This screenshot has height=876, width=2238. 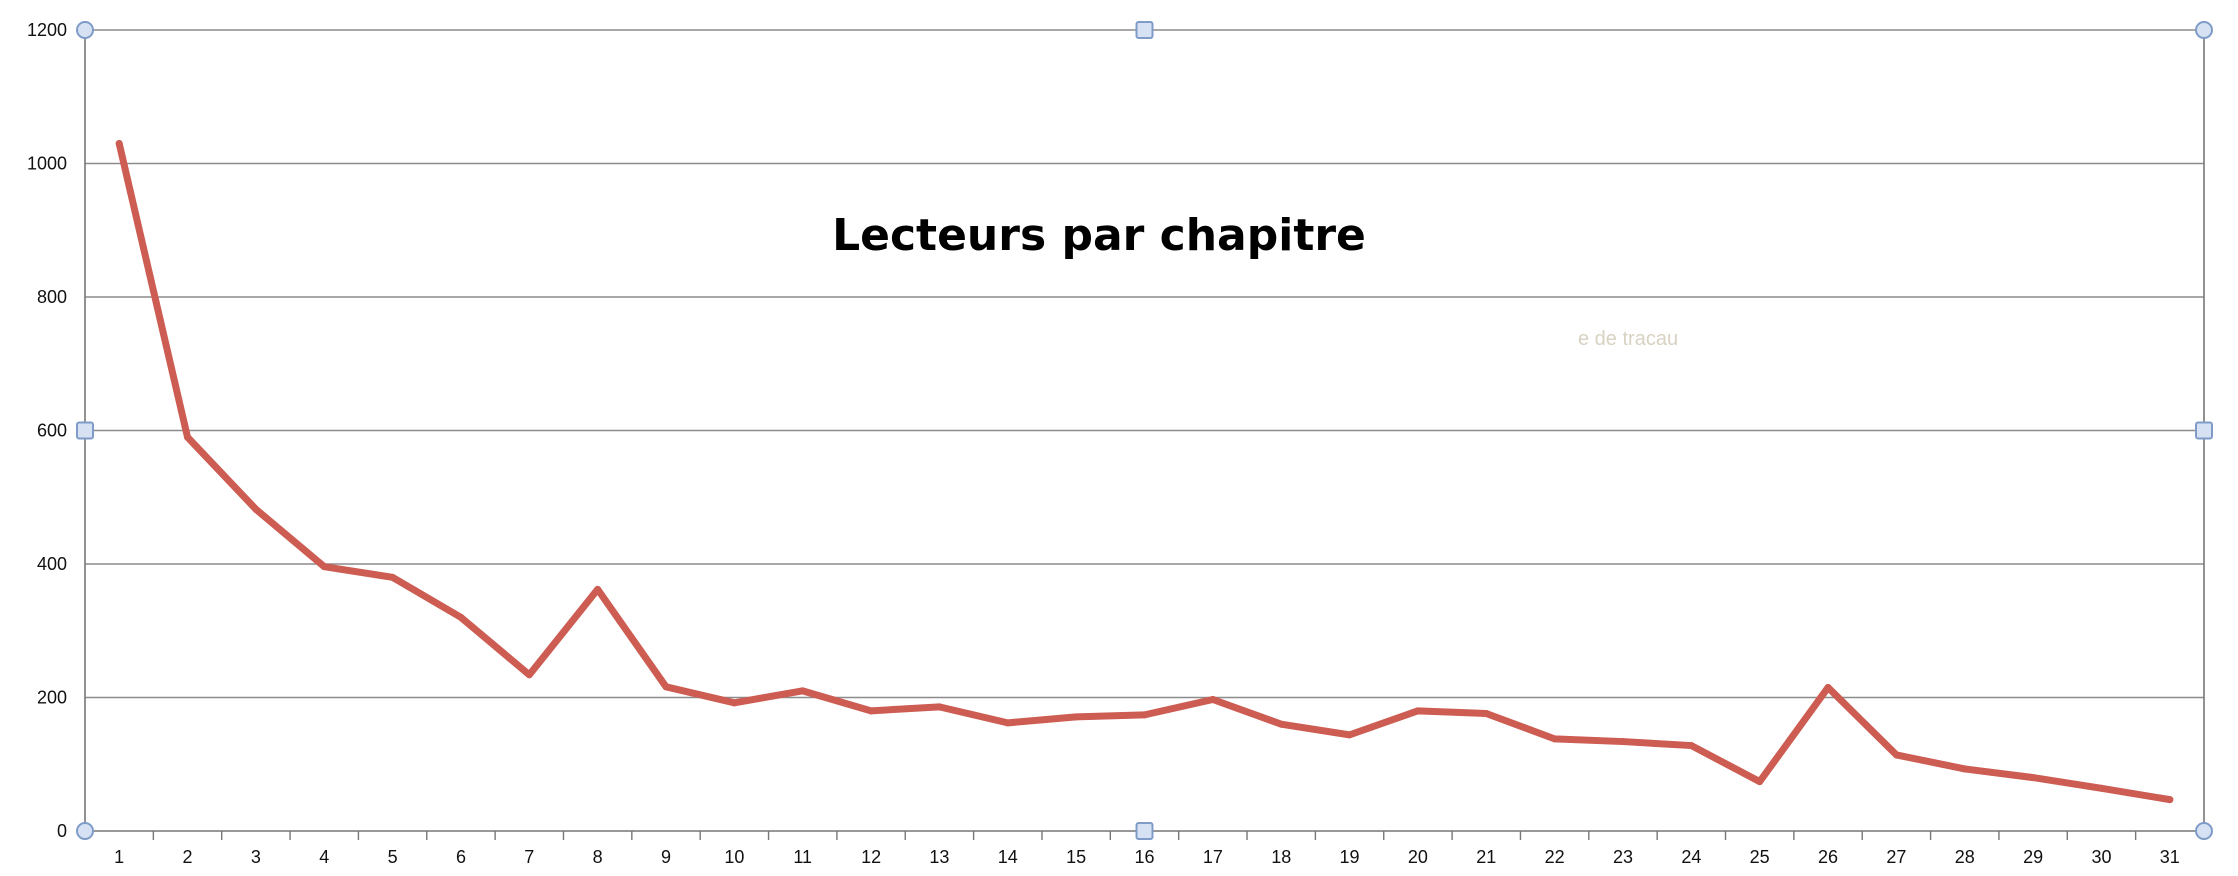 I want to click on y-tick-labels: 0 200 400 600 800 1000 1200, so click(x=47, y=430).